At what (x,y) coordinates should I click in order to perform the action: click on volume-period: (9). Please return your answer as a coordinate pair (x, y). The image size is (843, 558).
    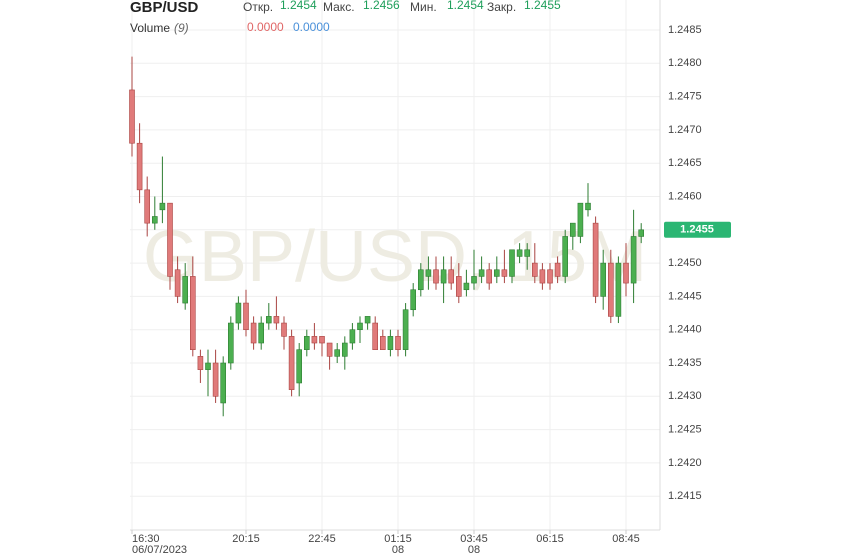
    Looking at the image, I should click on (181, 28).